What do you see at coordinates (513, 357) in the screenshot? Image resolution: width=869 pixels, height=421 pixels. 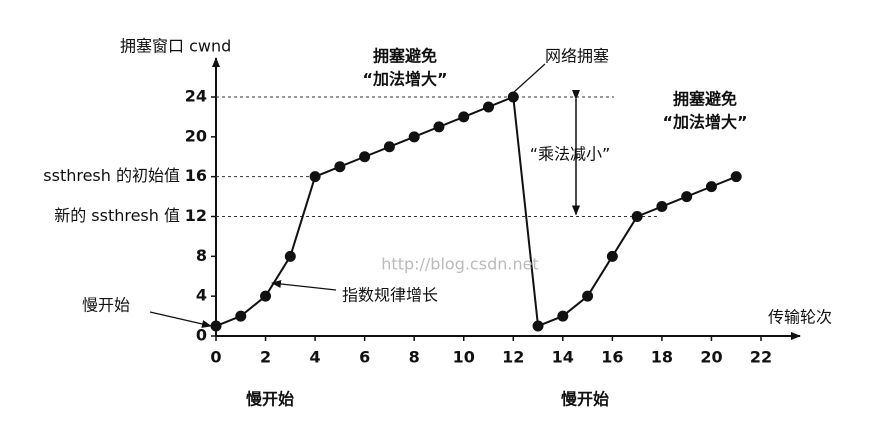 I see `x-tick-label: 12` at bounding box center [513, 357].